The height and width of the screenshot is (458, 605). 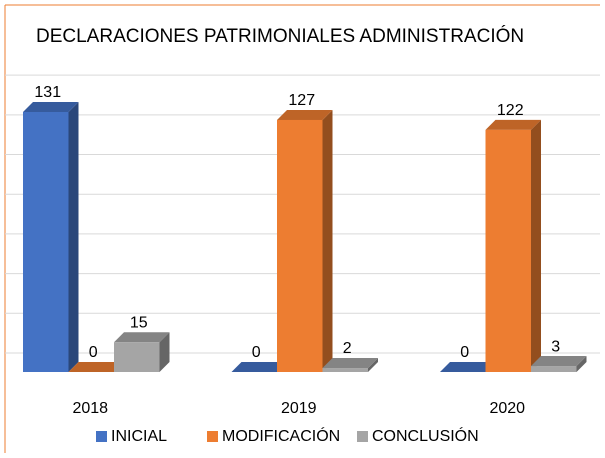 What do you see at coordinates (347, 348) in the screenshot?
I see `data-label: 2` at bounding box center [347, 348].